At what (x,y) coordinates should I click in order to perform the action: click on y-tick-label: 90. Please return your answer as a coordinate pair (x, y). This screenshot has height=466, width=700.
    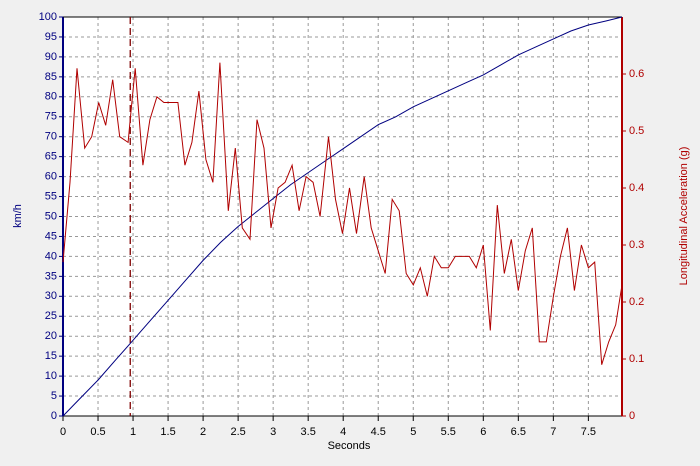
    Looking at the image, I should click on (51, 57).